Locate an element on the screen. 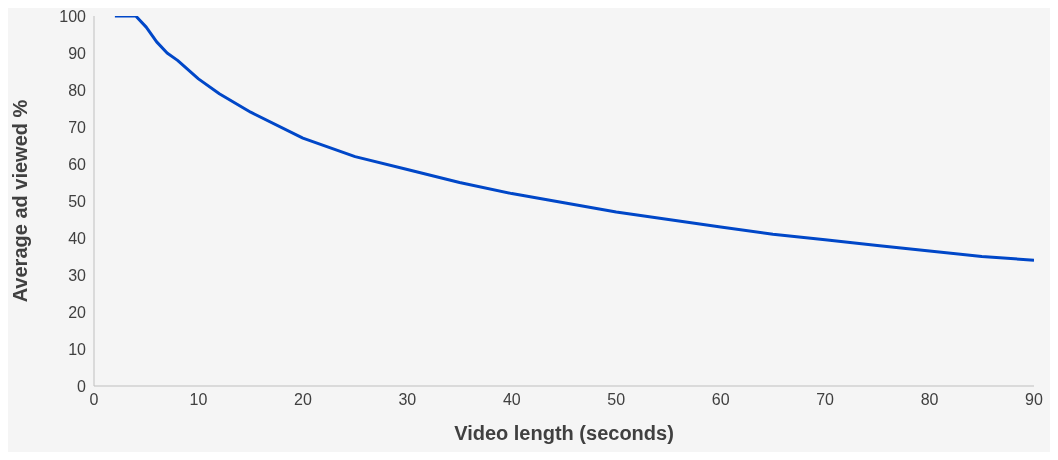 This screenshot has width=1058, height=460. x-tick-label: 0 is located at coordinates (94, 400).